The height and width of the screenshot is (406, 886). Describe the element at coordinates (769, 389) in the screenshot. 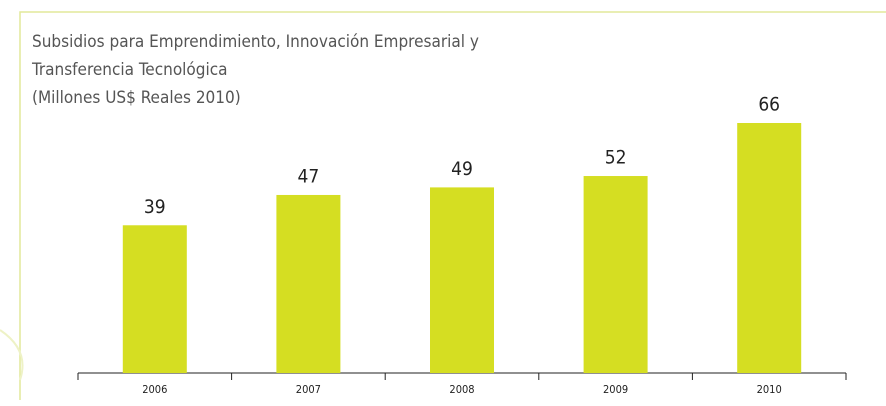

I see `x-tick-label: 2010` at that location.